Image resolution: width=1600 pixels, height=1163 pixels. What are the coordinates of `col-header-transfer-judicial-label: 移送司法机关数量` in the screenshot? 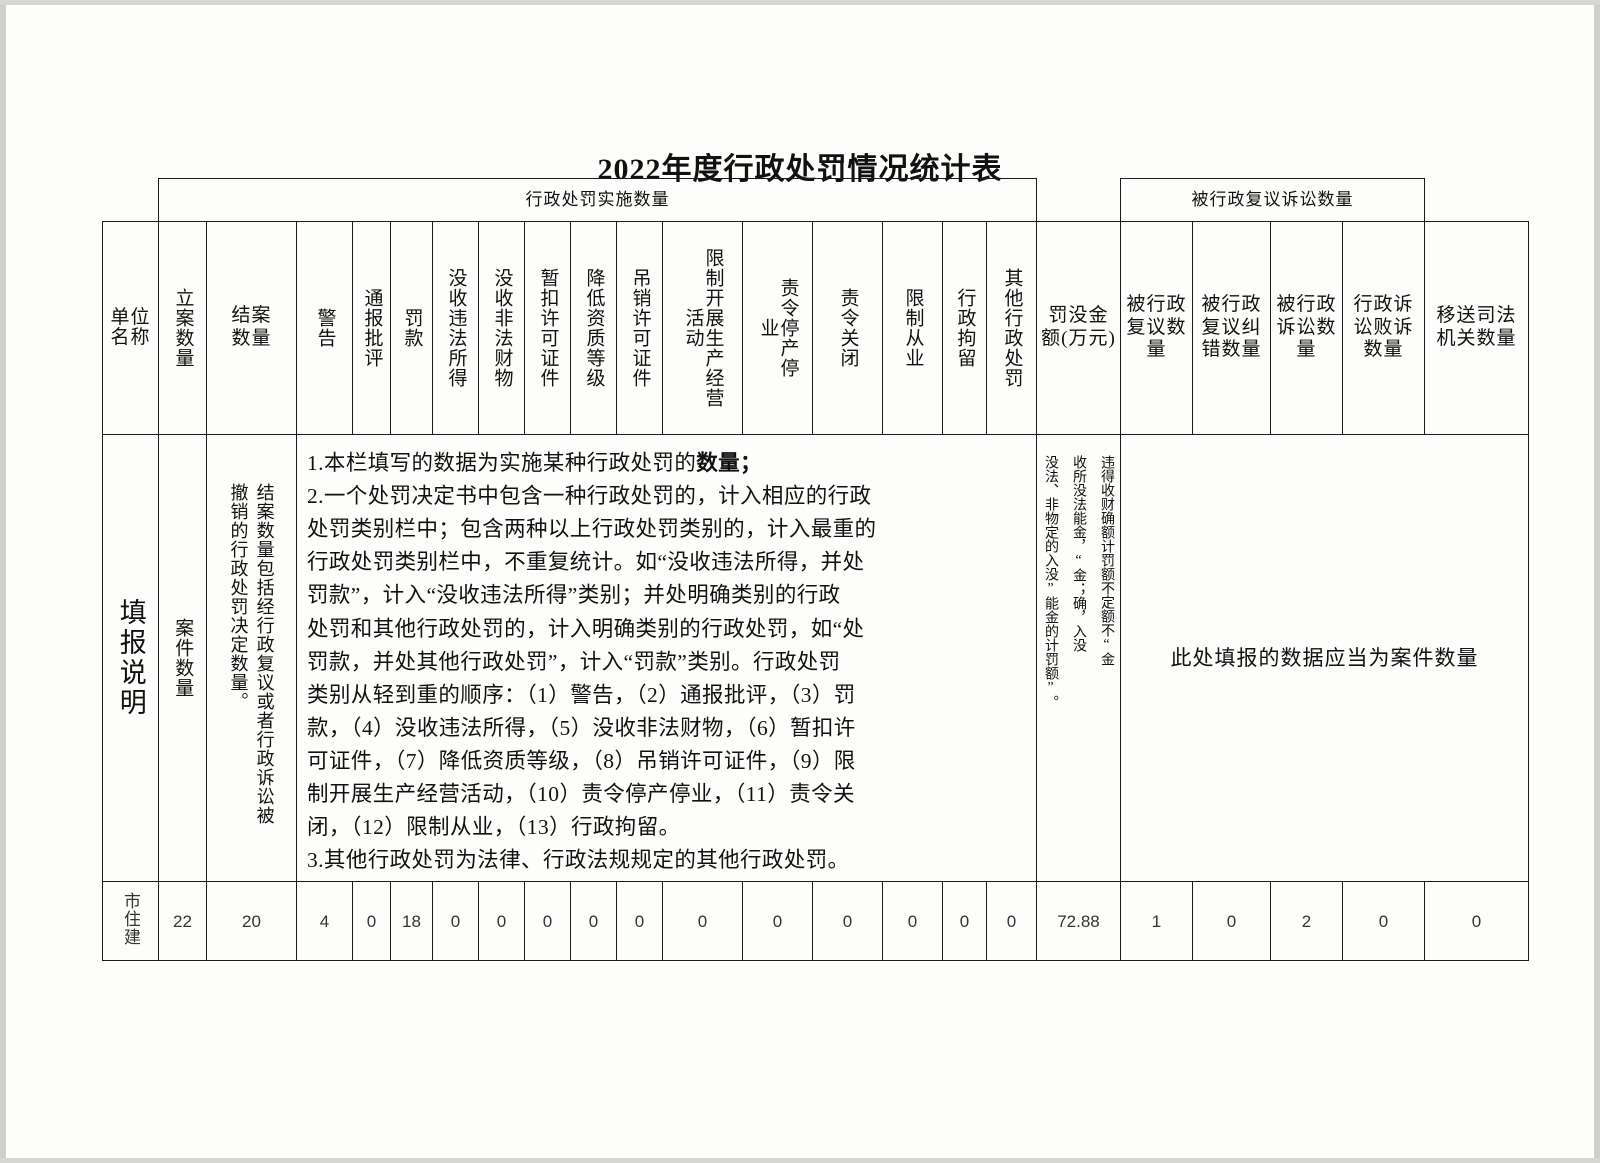 It's located at (1476, 327).